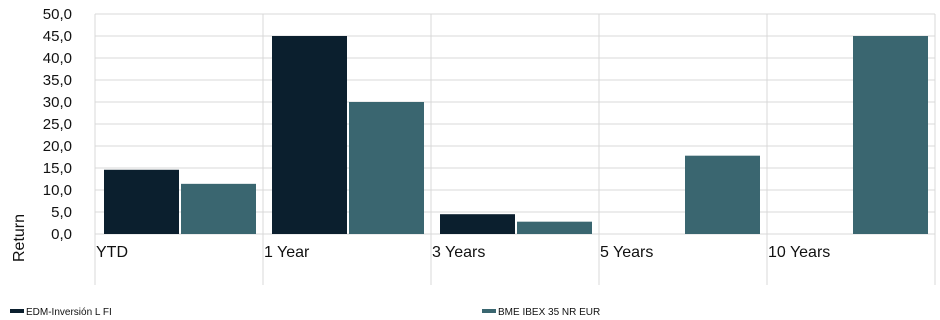  Describe the element at coordinates (19, 238) in the screenshot. I see `y-axis-title: Return` at that location.